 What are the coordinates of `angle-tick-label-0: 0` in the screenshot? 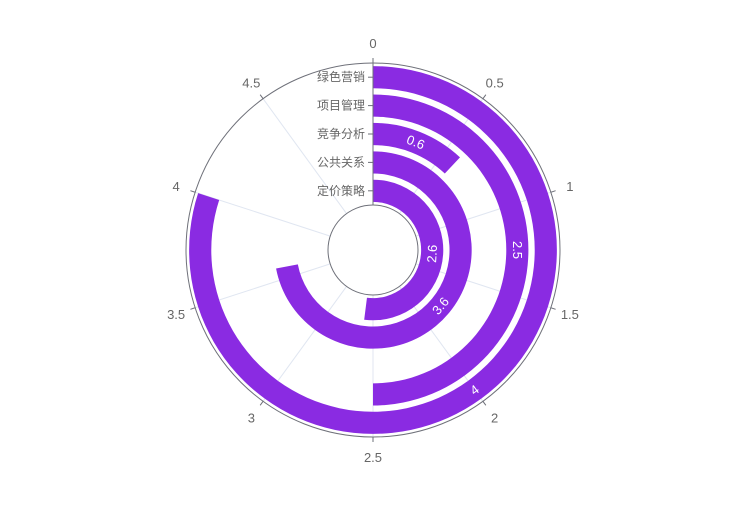 It's located at (372, 43).